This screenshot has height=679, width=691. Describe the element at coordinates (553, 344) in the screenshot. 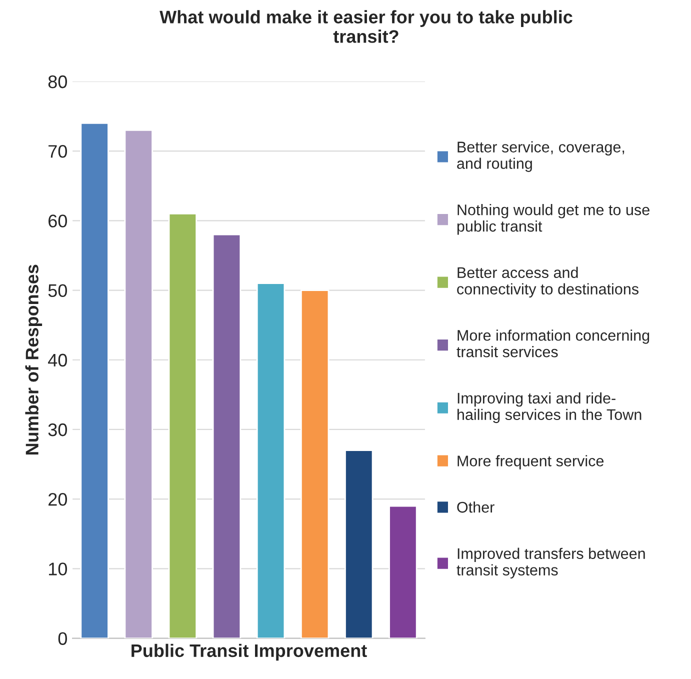

I see `legend-label: More information concerning transit services` at that location.